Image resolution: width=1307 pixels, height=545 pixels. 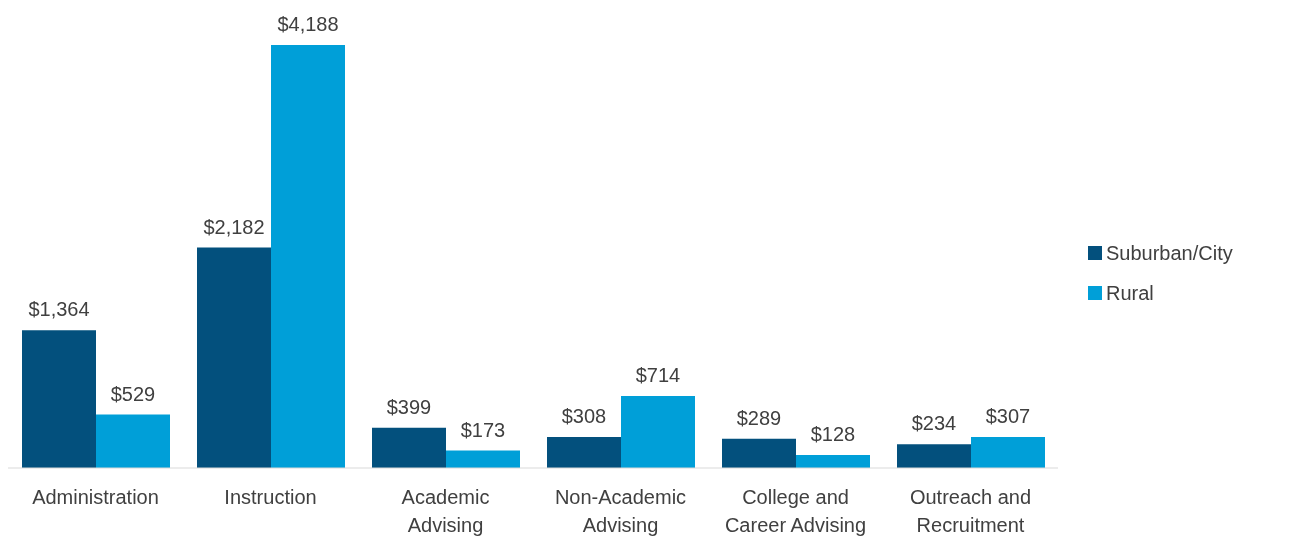 What do you see at coordinates (1130, 293) in the screenshot?
I see `legend-label: Rural` at bounding box center [1130, 293].